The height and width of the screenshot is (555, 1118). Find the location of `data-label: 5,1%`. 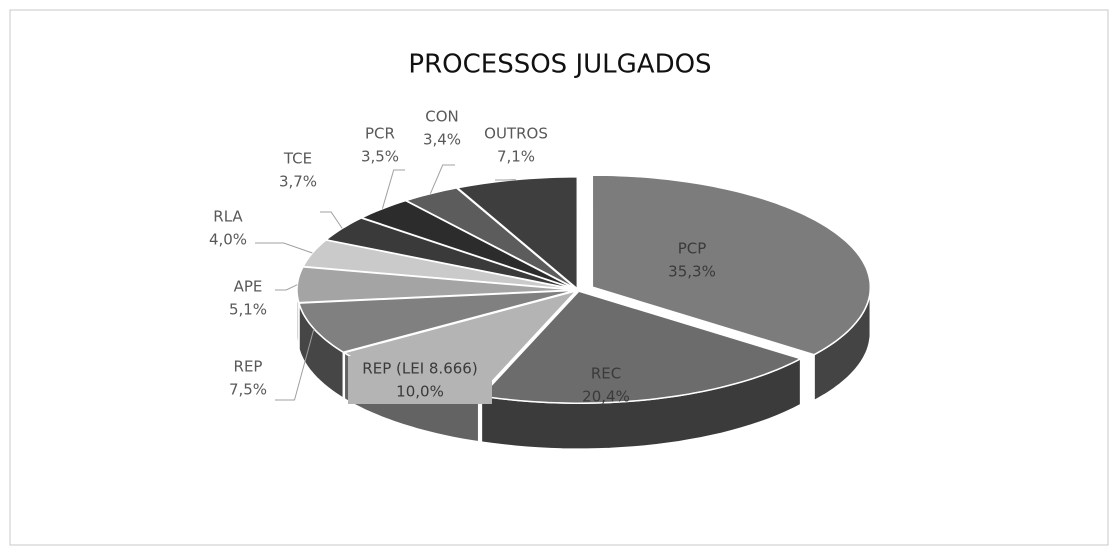

data-label: 5,1% is located at coordinates (248, 310).